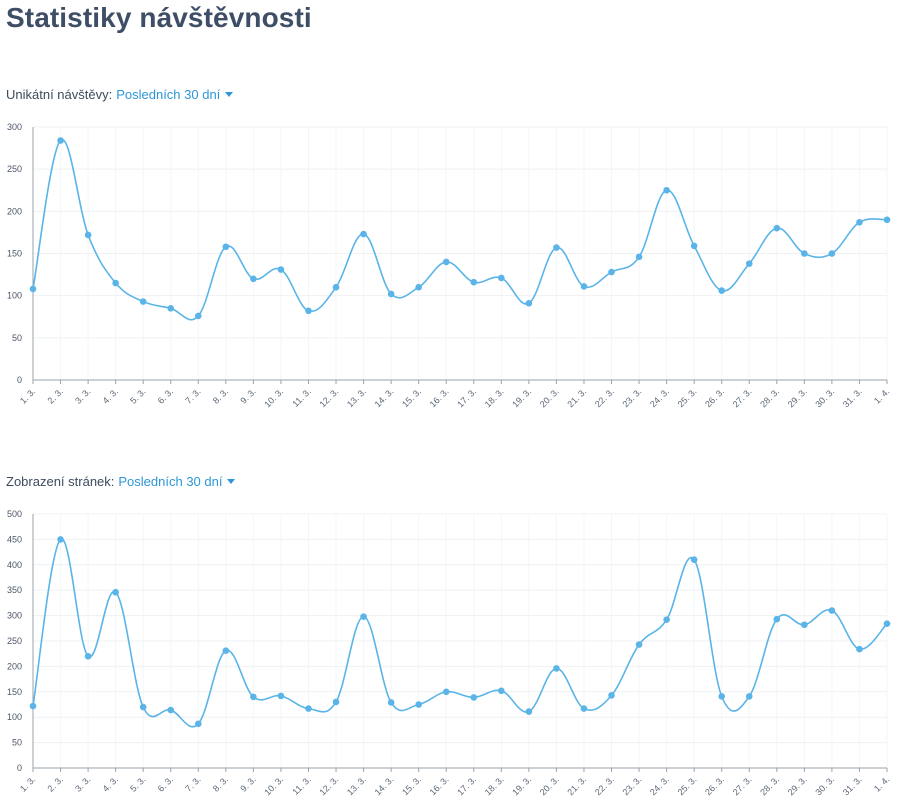  What do you see at coordinates (384, 785) in the screenshot?
I see `x-tick-label: 14. 3.` at bounding box center [384, 785].